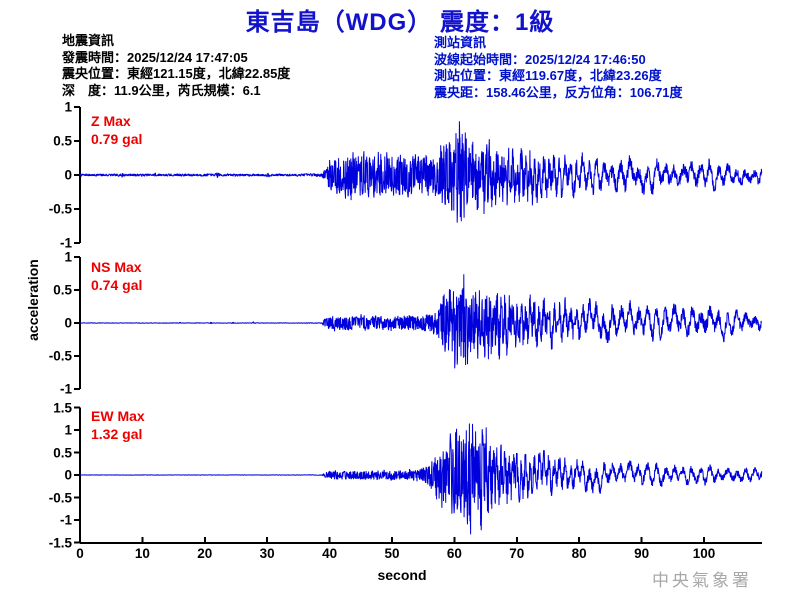 The width and height of the screenshot is (800, 600). I want to click on epicentral-distance-line: 震央距：158.46公里，反方位角：106.71度, so click(558, 92).